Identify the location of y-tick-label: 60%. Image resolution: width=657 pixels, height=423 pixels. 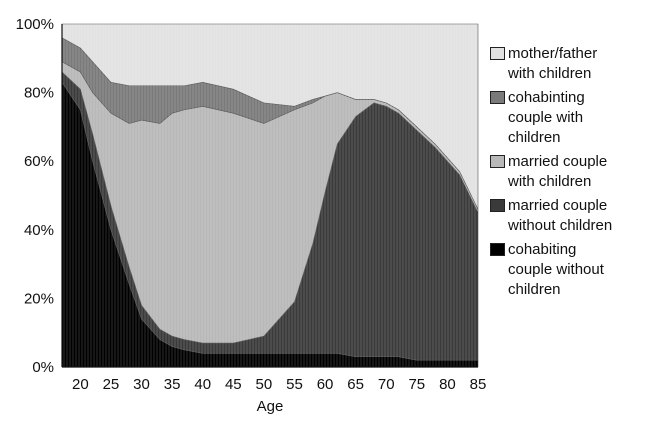
(39, 161).